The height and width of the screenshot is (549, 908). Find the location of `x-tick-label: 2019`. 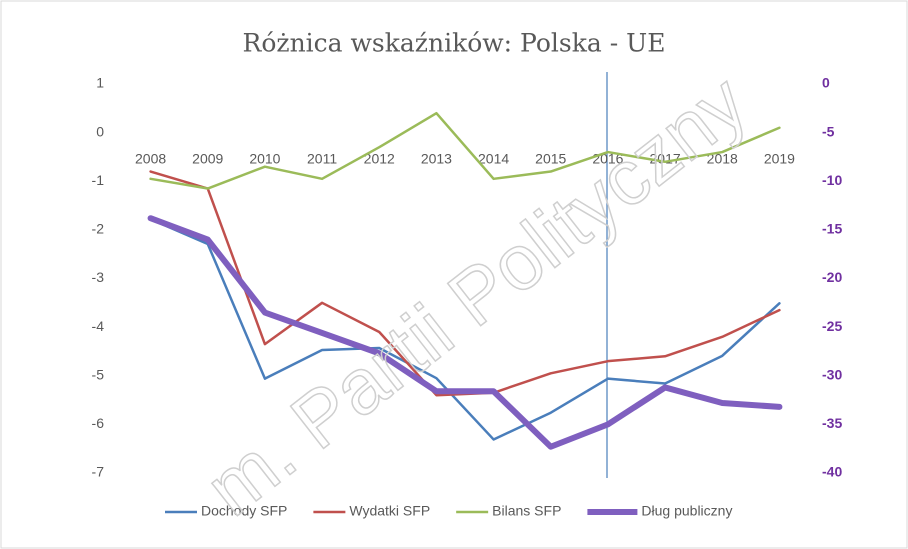

x-tick-label: 2019 is located at coordinates (779, 158).